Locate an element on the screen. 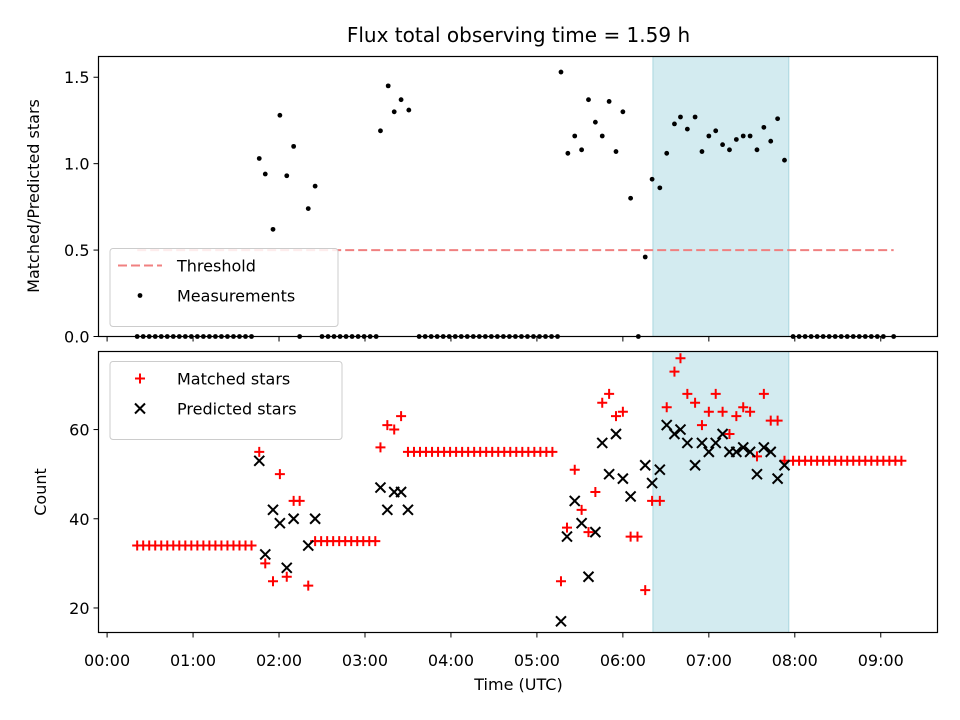 The width and height of the screenshot is (960, 720). ratio-panel-legend: Threshold Measurements is located at coordinates (224, 287).